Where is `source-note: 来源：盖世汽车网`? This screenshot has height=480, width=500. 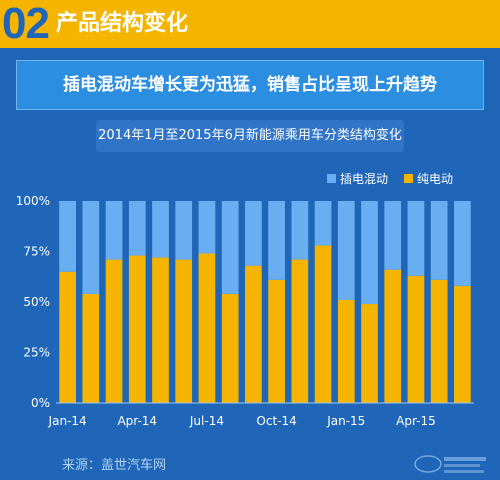
source-note: 来源：盖世汽车网 is located at coordinates (114, 465).